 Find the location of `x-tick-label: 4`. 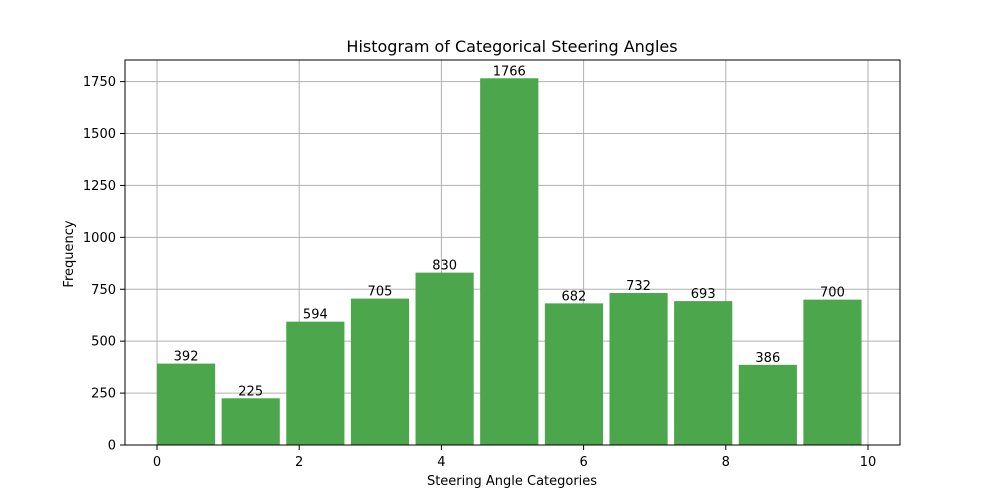

x-tick-label: 4 is located at coordinates (441, 462).